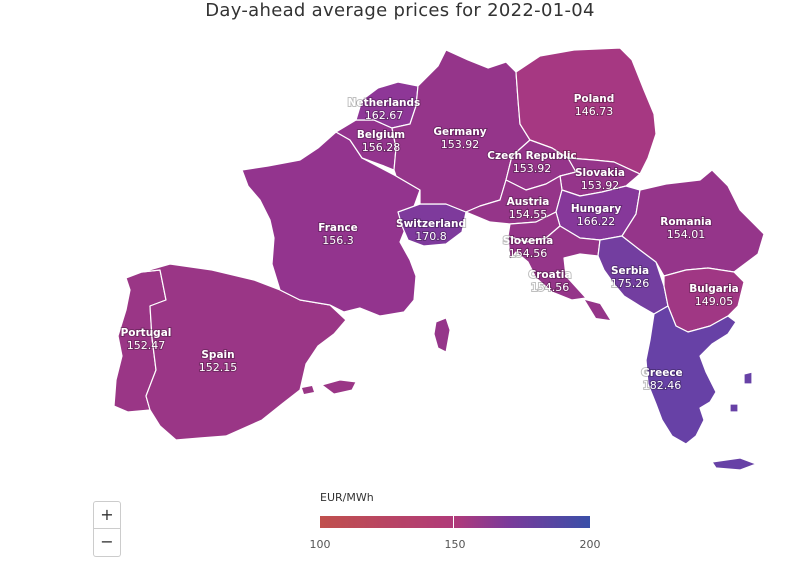 Image resolution: width=800 pixels, height=573 pixels. Describe the element at coordinates (686, 222) in the screenshot. I see `label-romania-name: Romania` at that location.